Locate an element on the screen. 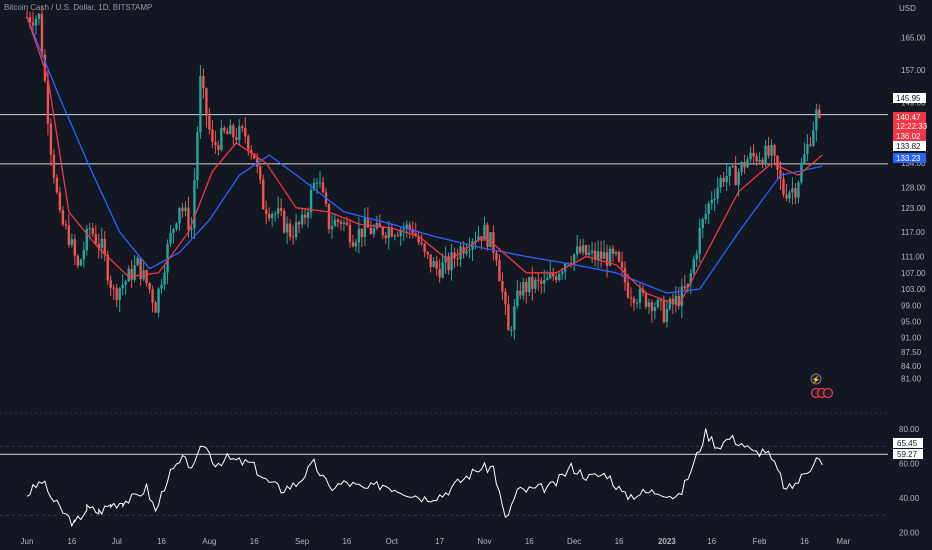 The height and width of the screenshot is (550, 932). price-axis-tick: 84.00 is located at coordinates (911, 366).